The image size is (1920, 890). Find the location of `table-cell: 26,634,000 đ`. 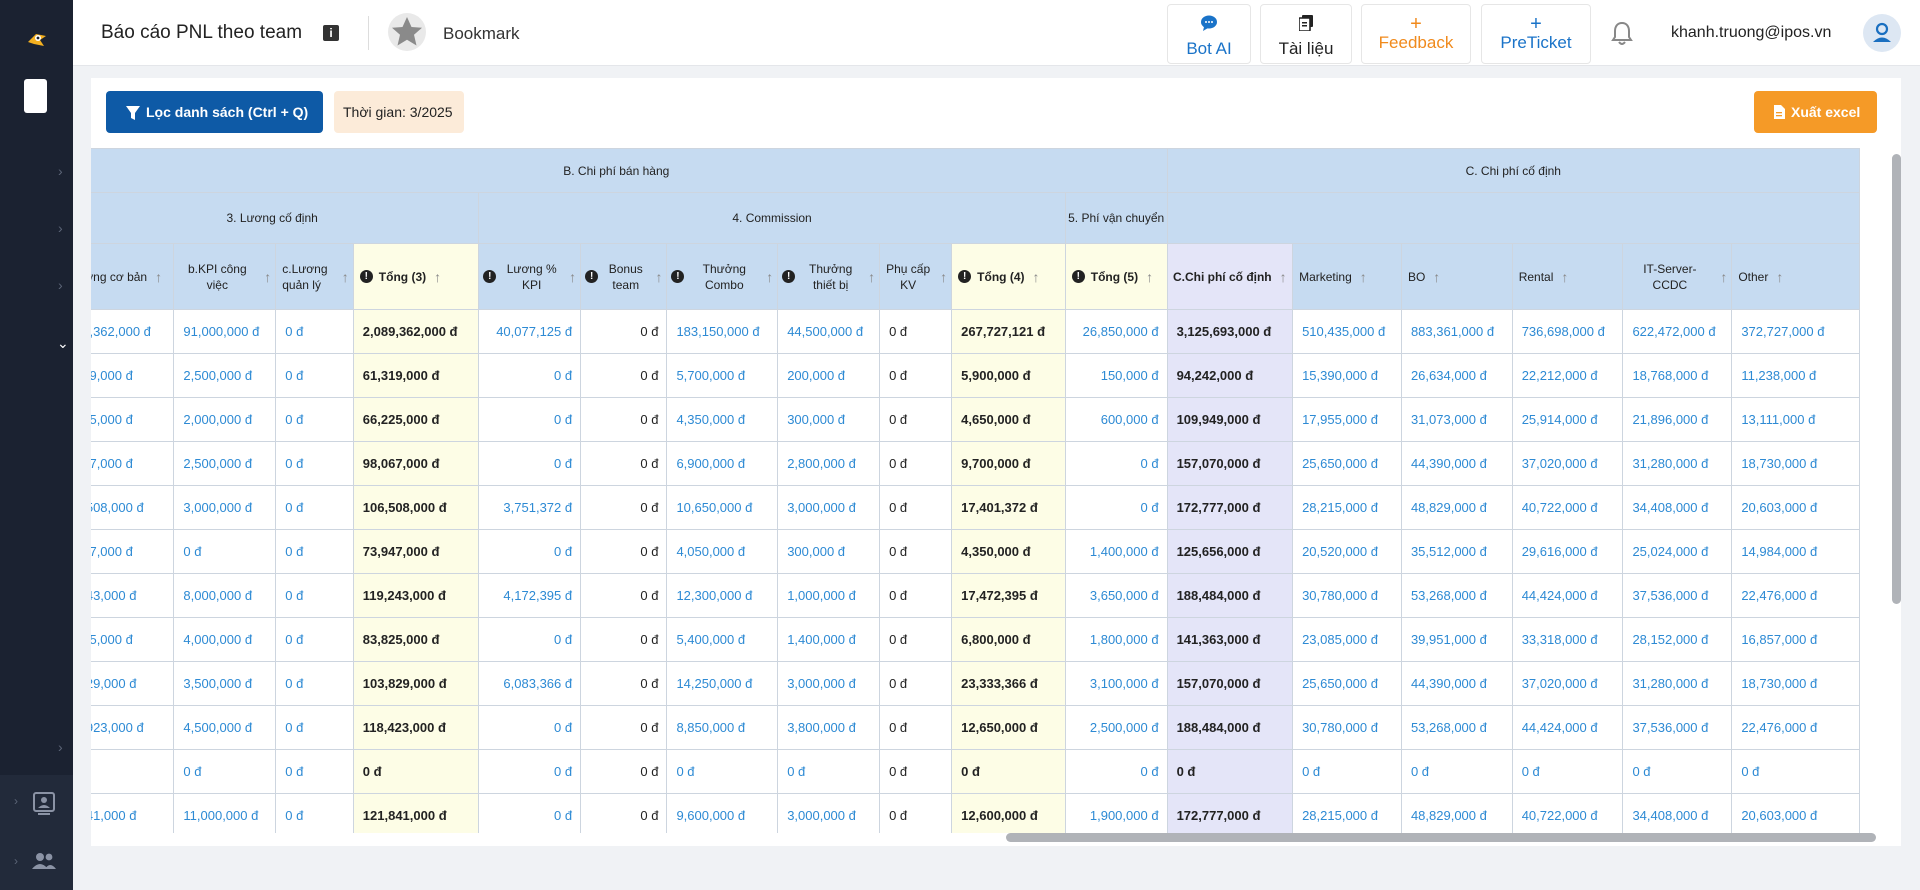

table-cell: 26,634,000 đ is located at coordinates (1456, 375).